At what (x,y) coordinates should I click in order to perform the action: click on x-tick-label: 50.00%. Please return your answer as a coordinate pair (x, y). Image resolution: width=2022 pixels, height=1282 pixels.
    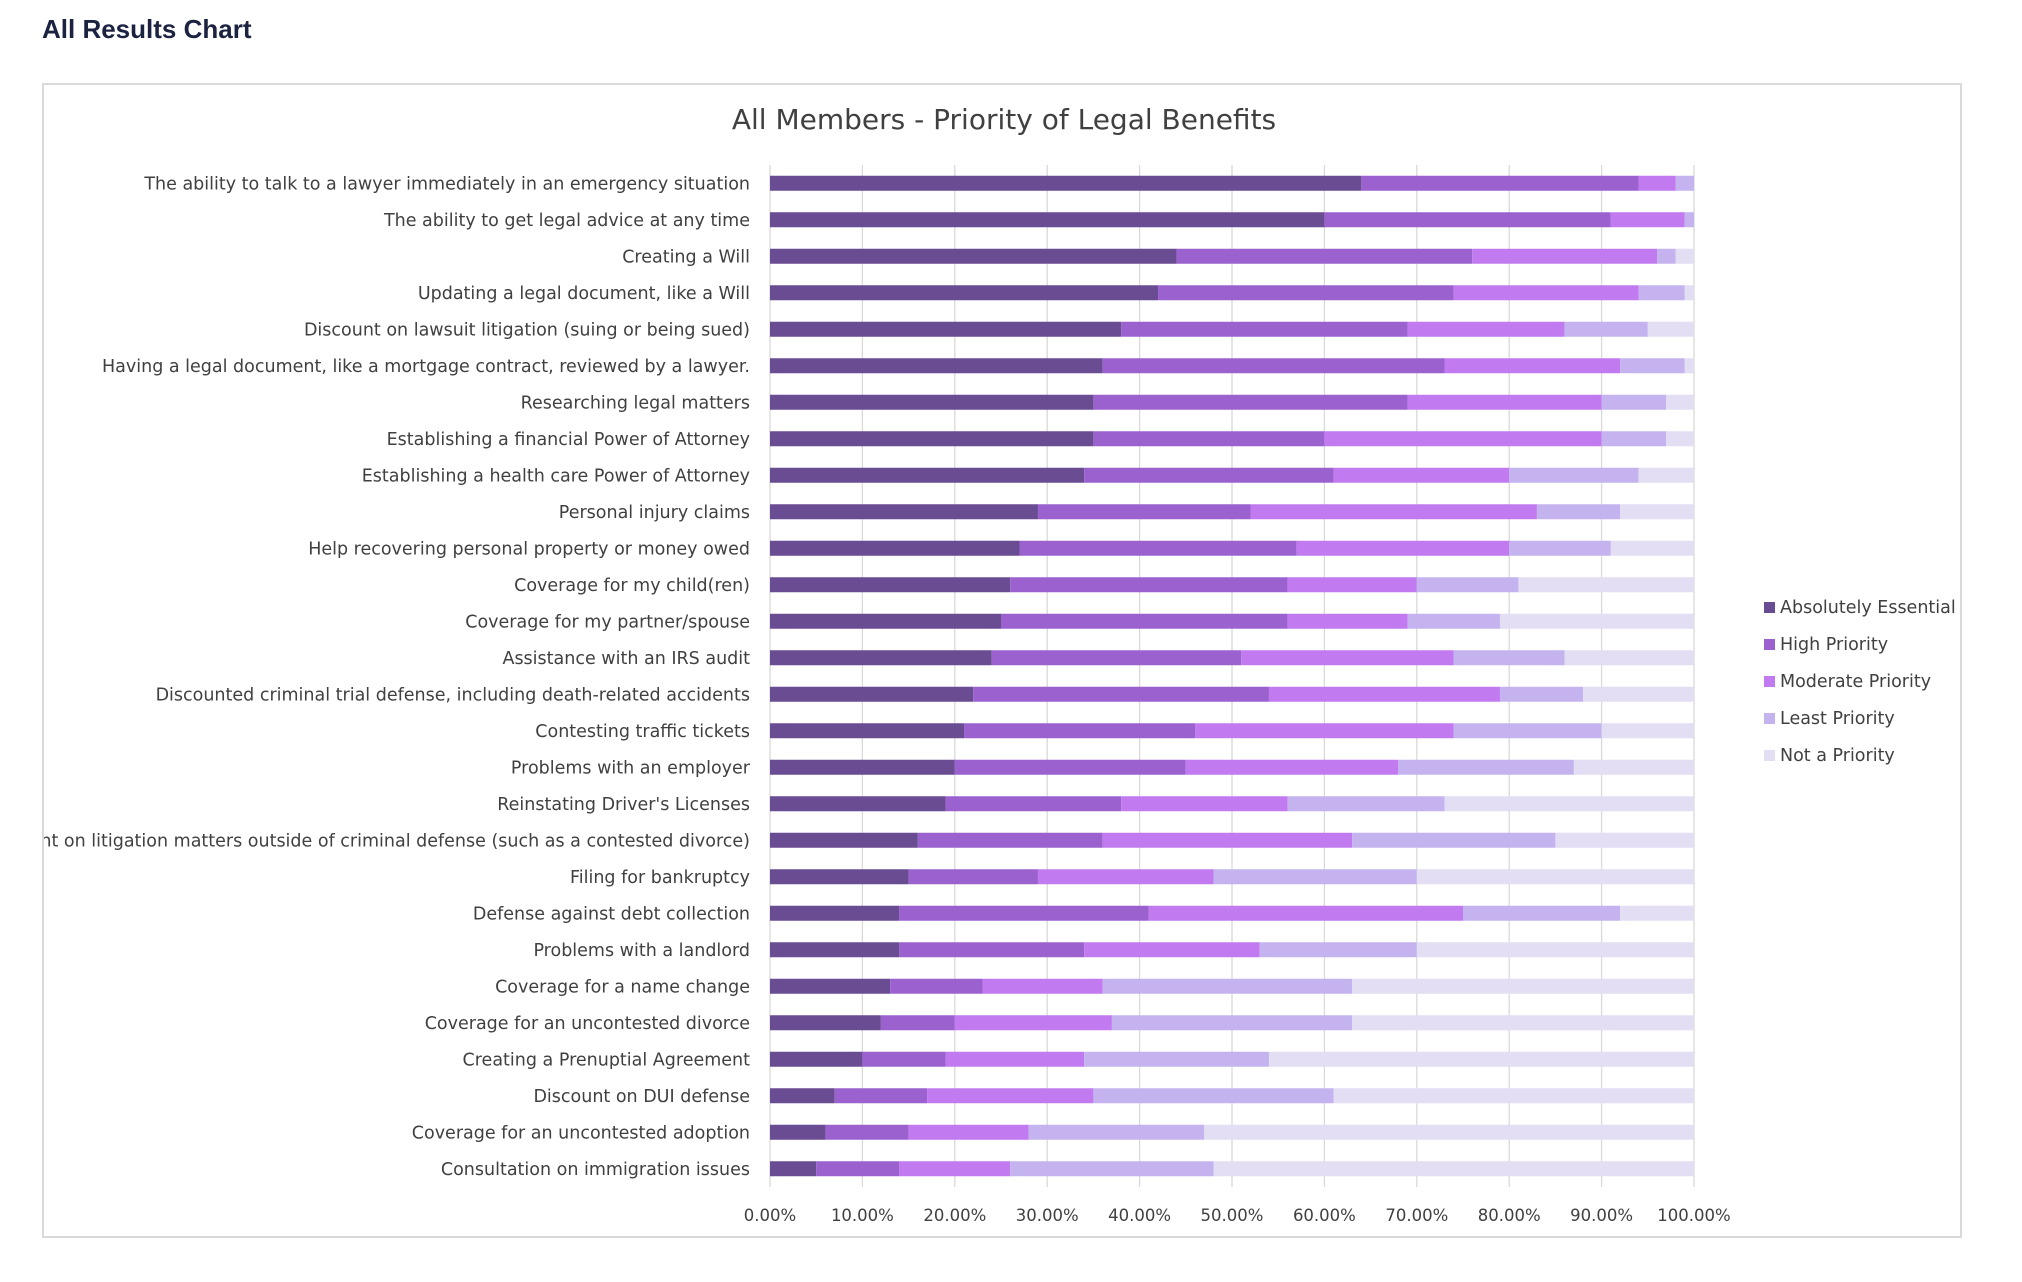
    Looking at the image, I should click on (1232, 1215).